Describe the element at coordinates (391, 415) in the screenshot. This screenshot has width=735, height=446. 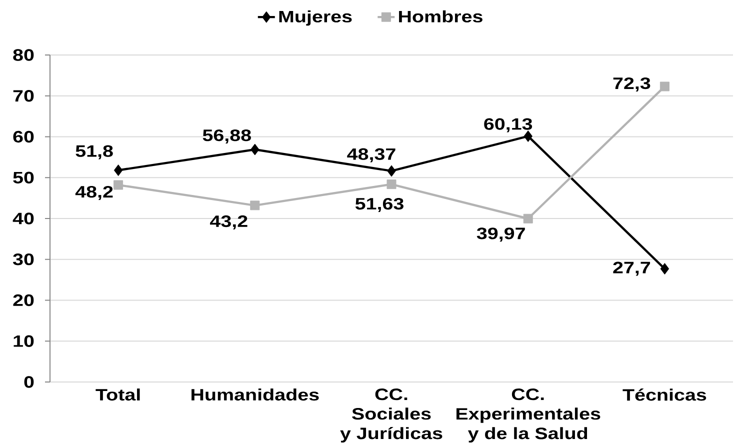
I see `x-tick-label: CC. Sociales y Jurídicas` at that location.